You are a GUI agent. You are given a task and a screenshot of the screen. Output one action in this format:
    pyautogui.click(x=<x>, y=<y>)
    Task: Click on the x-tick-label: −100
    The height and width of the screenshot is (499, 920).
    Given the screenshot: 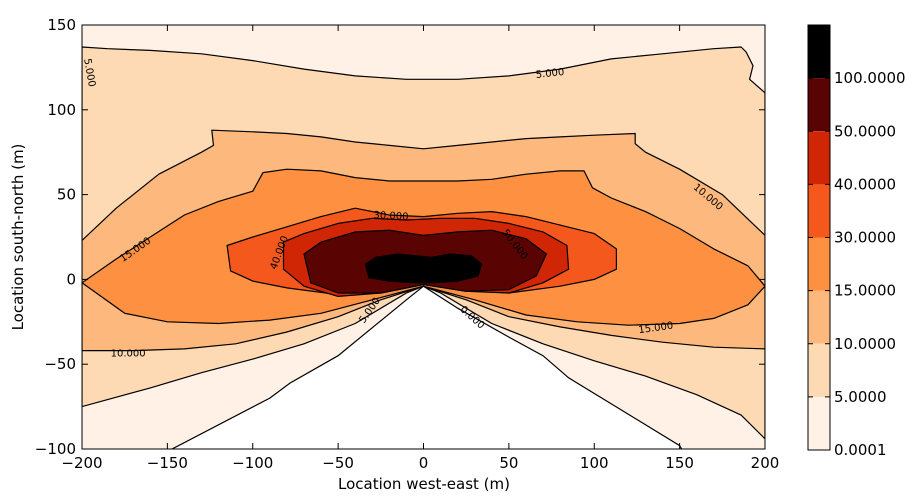 What is the action you would take?
    pyautogui.click(x=252, y=463)
    